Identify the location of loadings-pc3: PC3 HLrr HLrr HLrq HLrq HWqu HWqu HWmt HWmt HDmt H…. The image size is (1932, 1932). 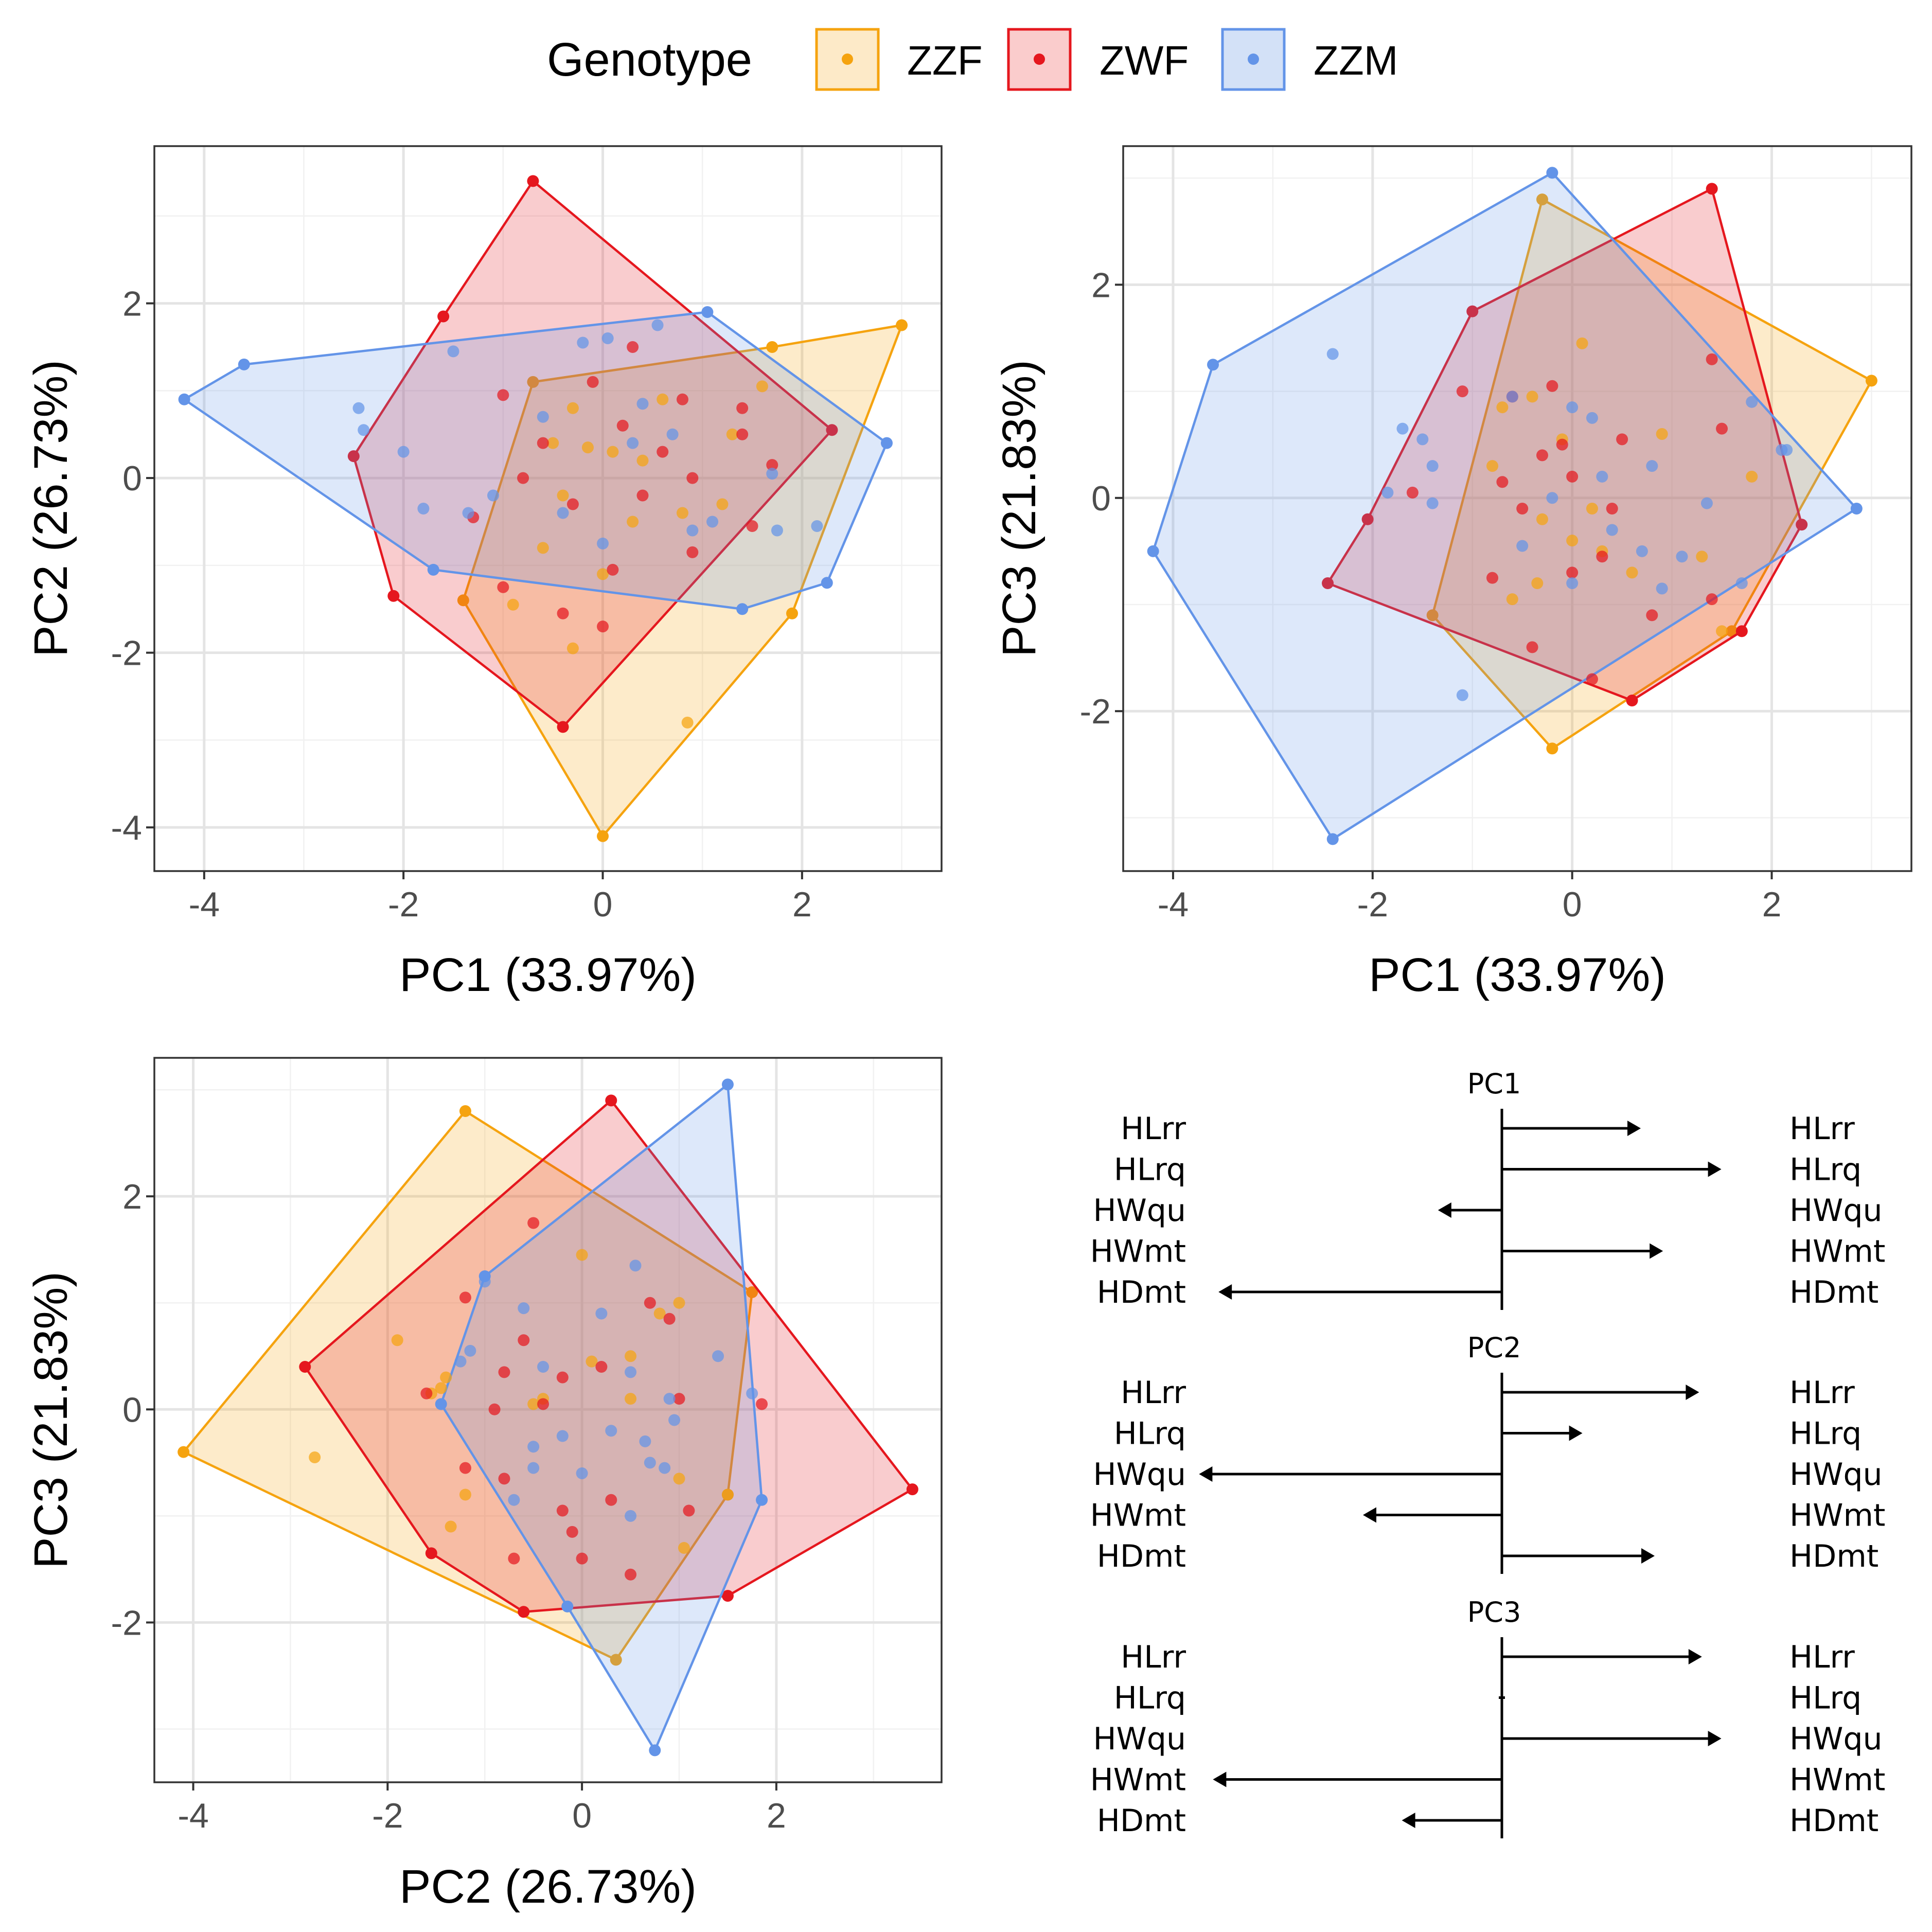
(1488, 1717).